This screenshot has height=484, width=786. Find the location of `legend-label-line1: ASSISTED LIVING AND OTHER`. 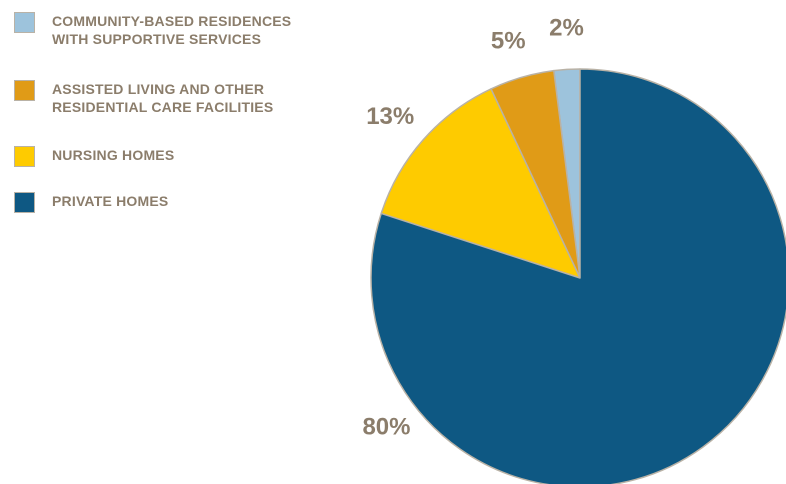

legend-label-line1: ASSISTED LIVING AND OTHER is located at coordinates (158, 89).